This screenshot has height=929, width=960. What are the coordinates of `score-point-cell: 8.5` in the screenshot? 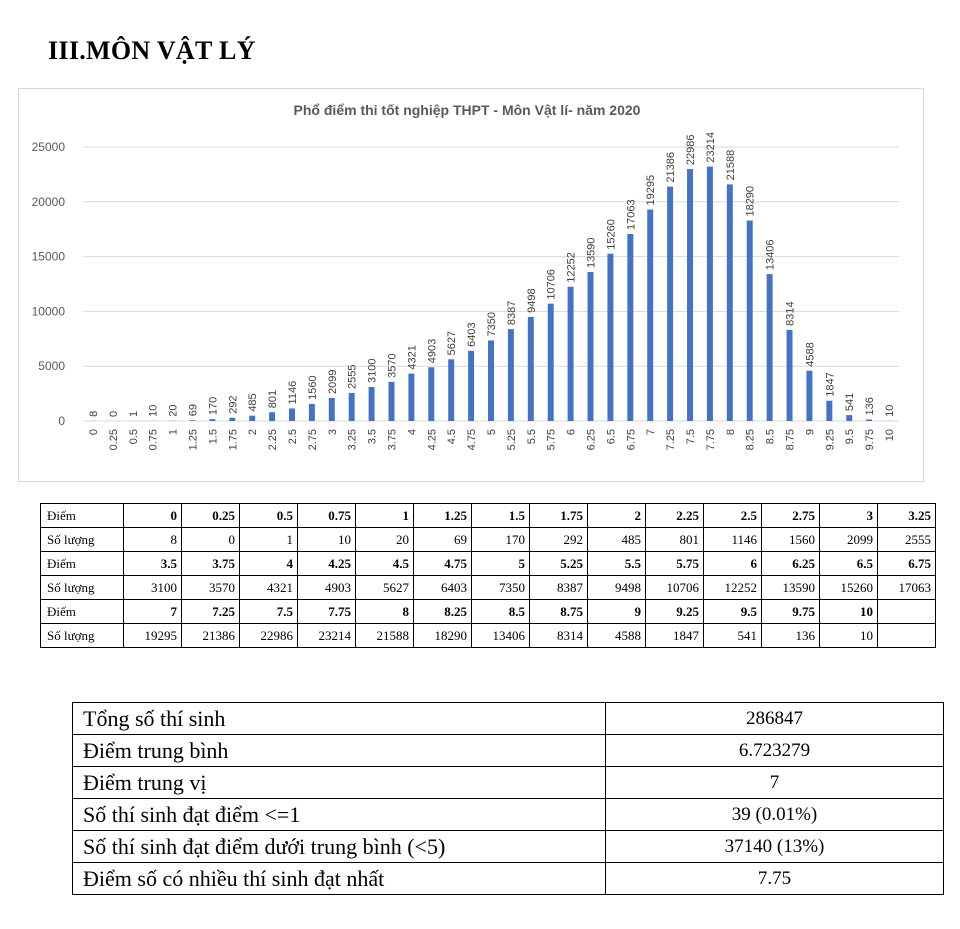 It's located at (500, 611).